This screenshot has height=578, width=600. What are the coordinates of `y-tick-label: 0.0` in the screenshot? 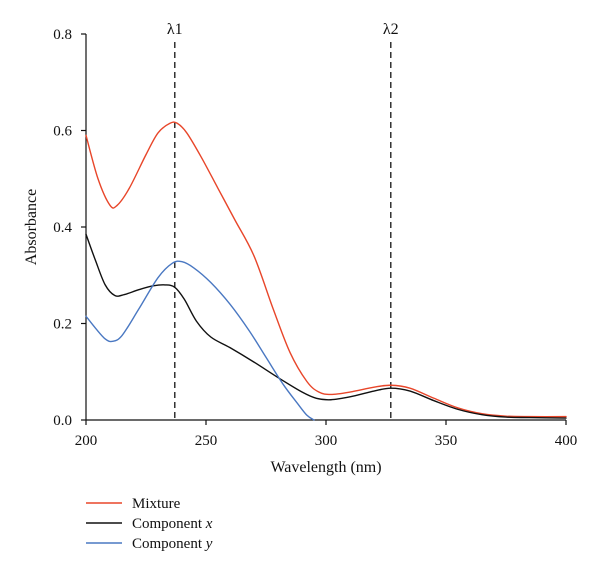 It's located at (62, 421).